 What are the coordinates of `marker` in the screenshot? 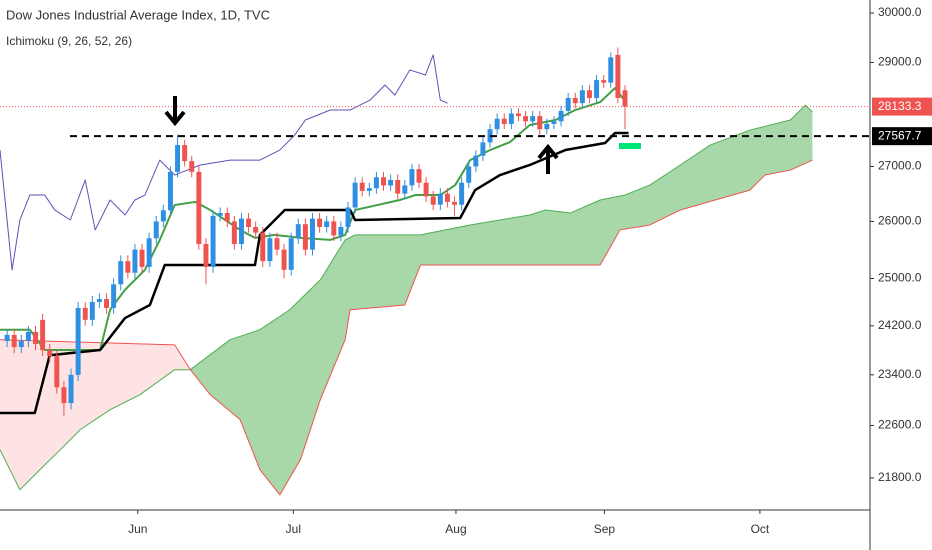 It's located at (630, 146).